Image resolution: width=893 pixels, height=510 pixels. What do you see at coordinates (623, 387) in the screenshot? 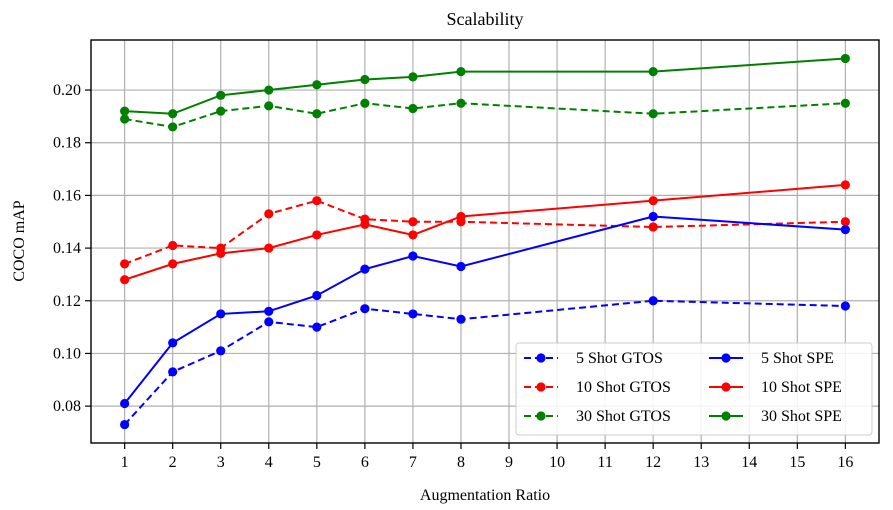
I see `legend-label: 10 Shot GTOS` at bounding box center [623, 387].